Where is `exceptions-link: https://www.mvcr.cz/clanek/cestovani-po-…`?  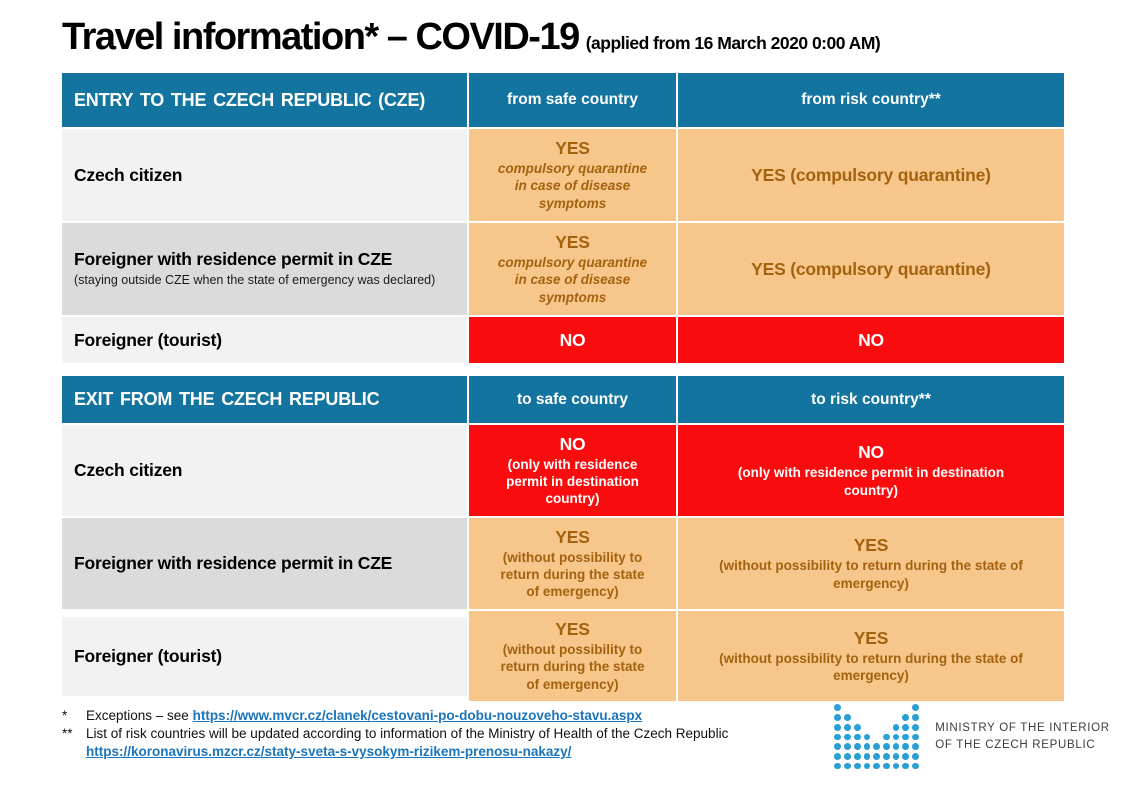
exceptions-link: https://www.mvcr.cz/clanek/cestovani-po-… is located at coordinates (417, 715).